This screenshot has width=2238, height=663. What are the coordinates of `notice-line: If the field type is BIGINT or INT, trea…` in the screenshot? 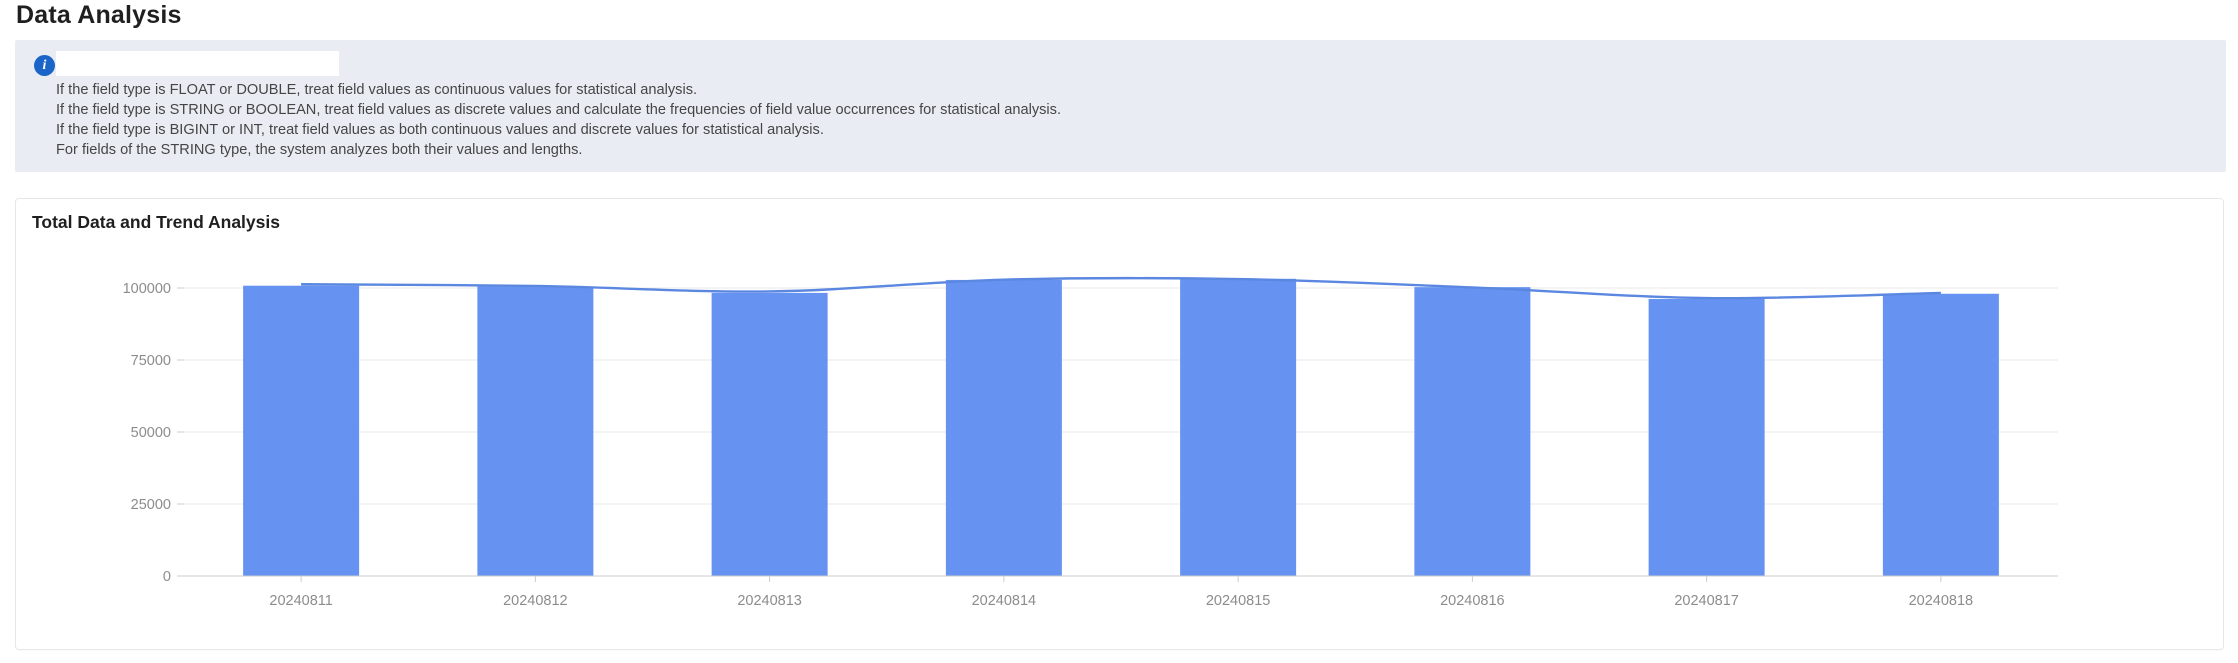 It's located at (440, 130).